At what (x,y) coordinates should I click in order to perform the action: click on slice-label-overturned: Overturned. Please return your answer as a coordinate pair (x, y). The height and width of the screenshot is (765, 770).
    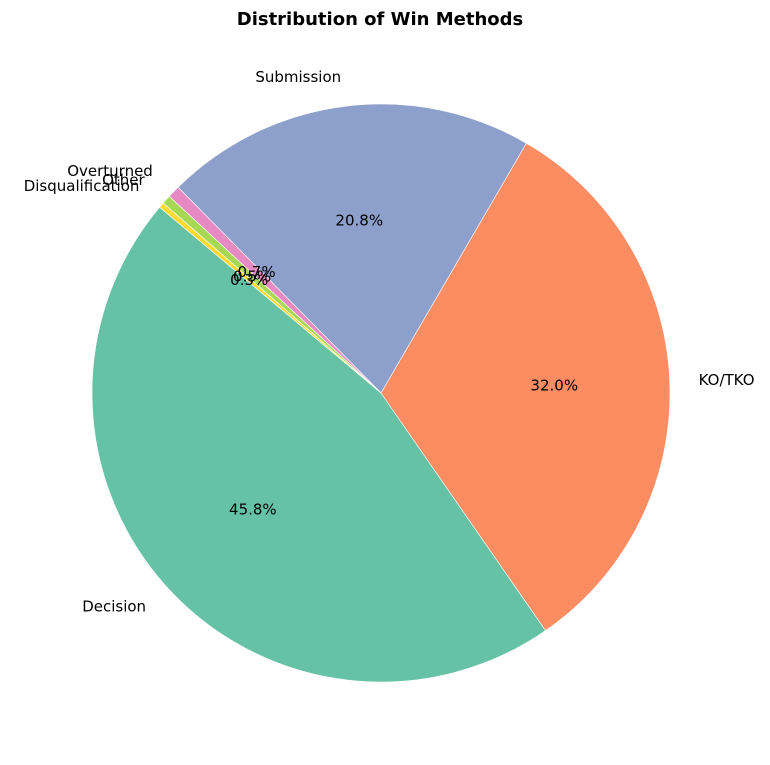
    Looking at the image, I should click on (110, 171).